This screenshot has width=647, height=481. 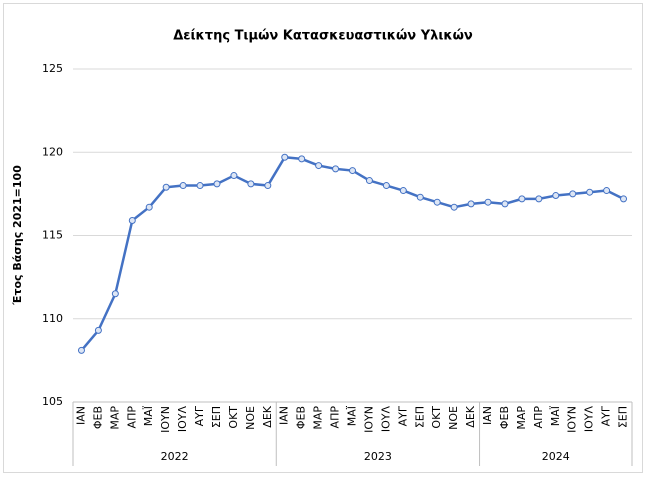 I want to click on y-tick-label: 125, so click(x=52, y=68).